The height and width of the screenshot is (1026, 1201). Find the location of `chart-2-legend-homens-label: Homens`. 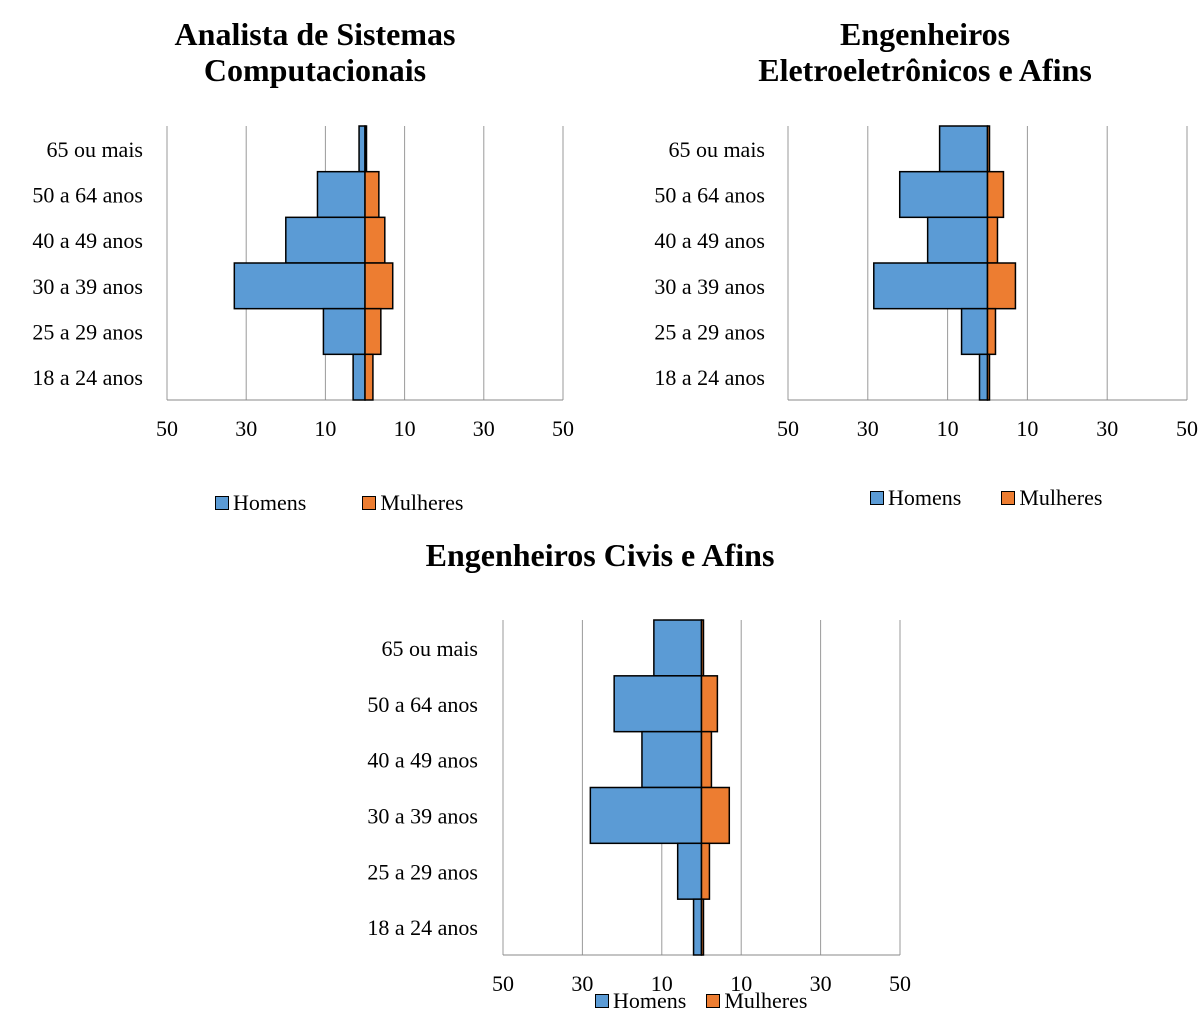

chart-2-legend-homens-label: Homens is located at coordinates (925, 497).